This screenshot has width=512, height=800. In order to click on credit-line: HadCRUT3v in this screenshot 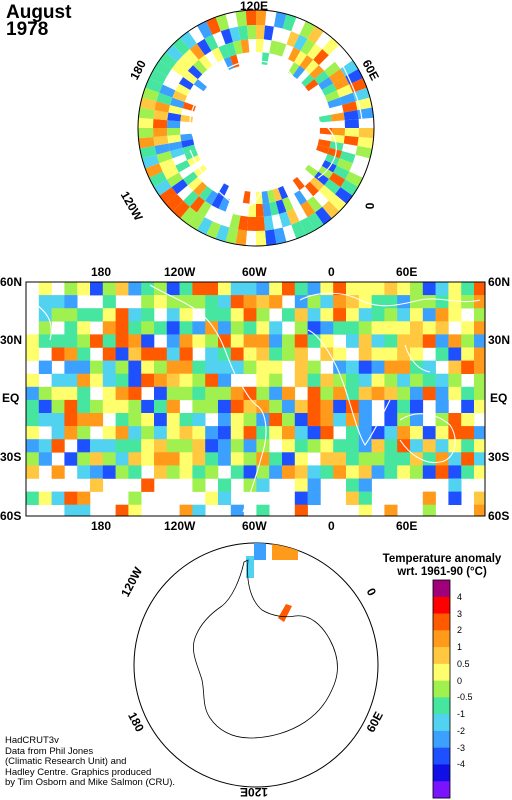, I will do `click(32, 740)`.